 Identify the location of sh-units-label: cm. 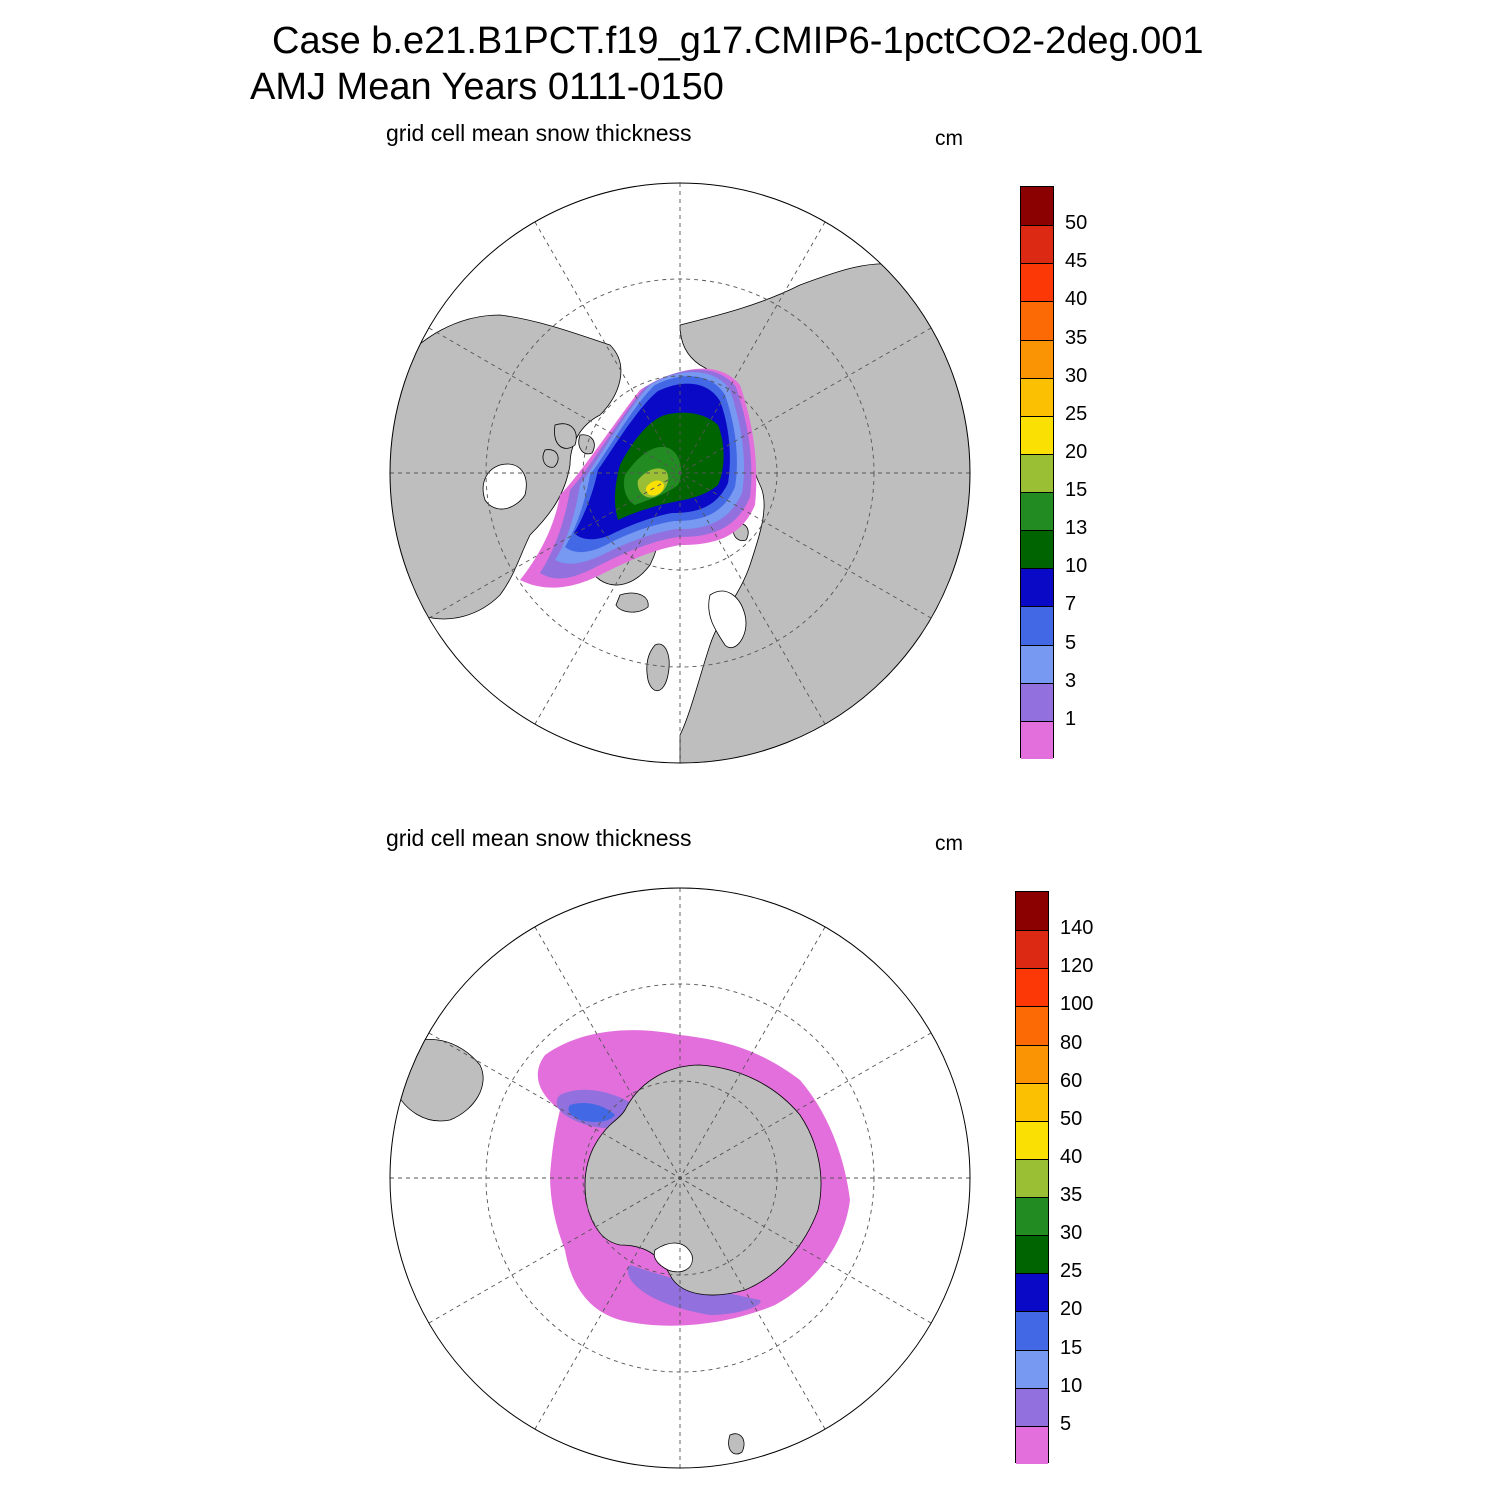
(949, 843).